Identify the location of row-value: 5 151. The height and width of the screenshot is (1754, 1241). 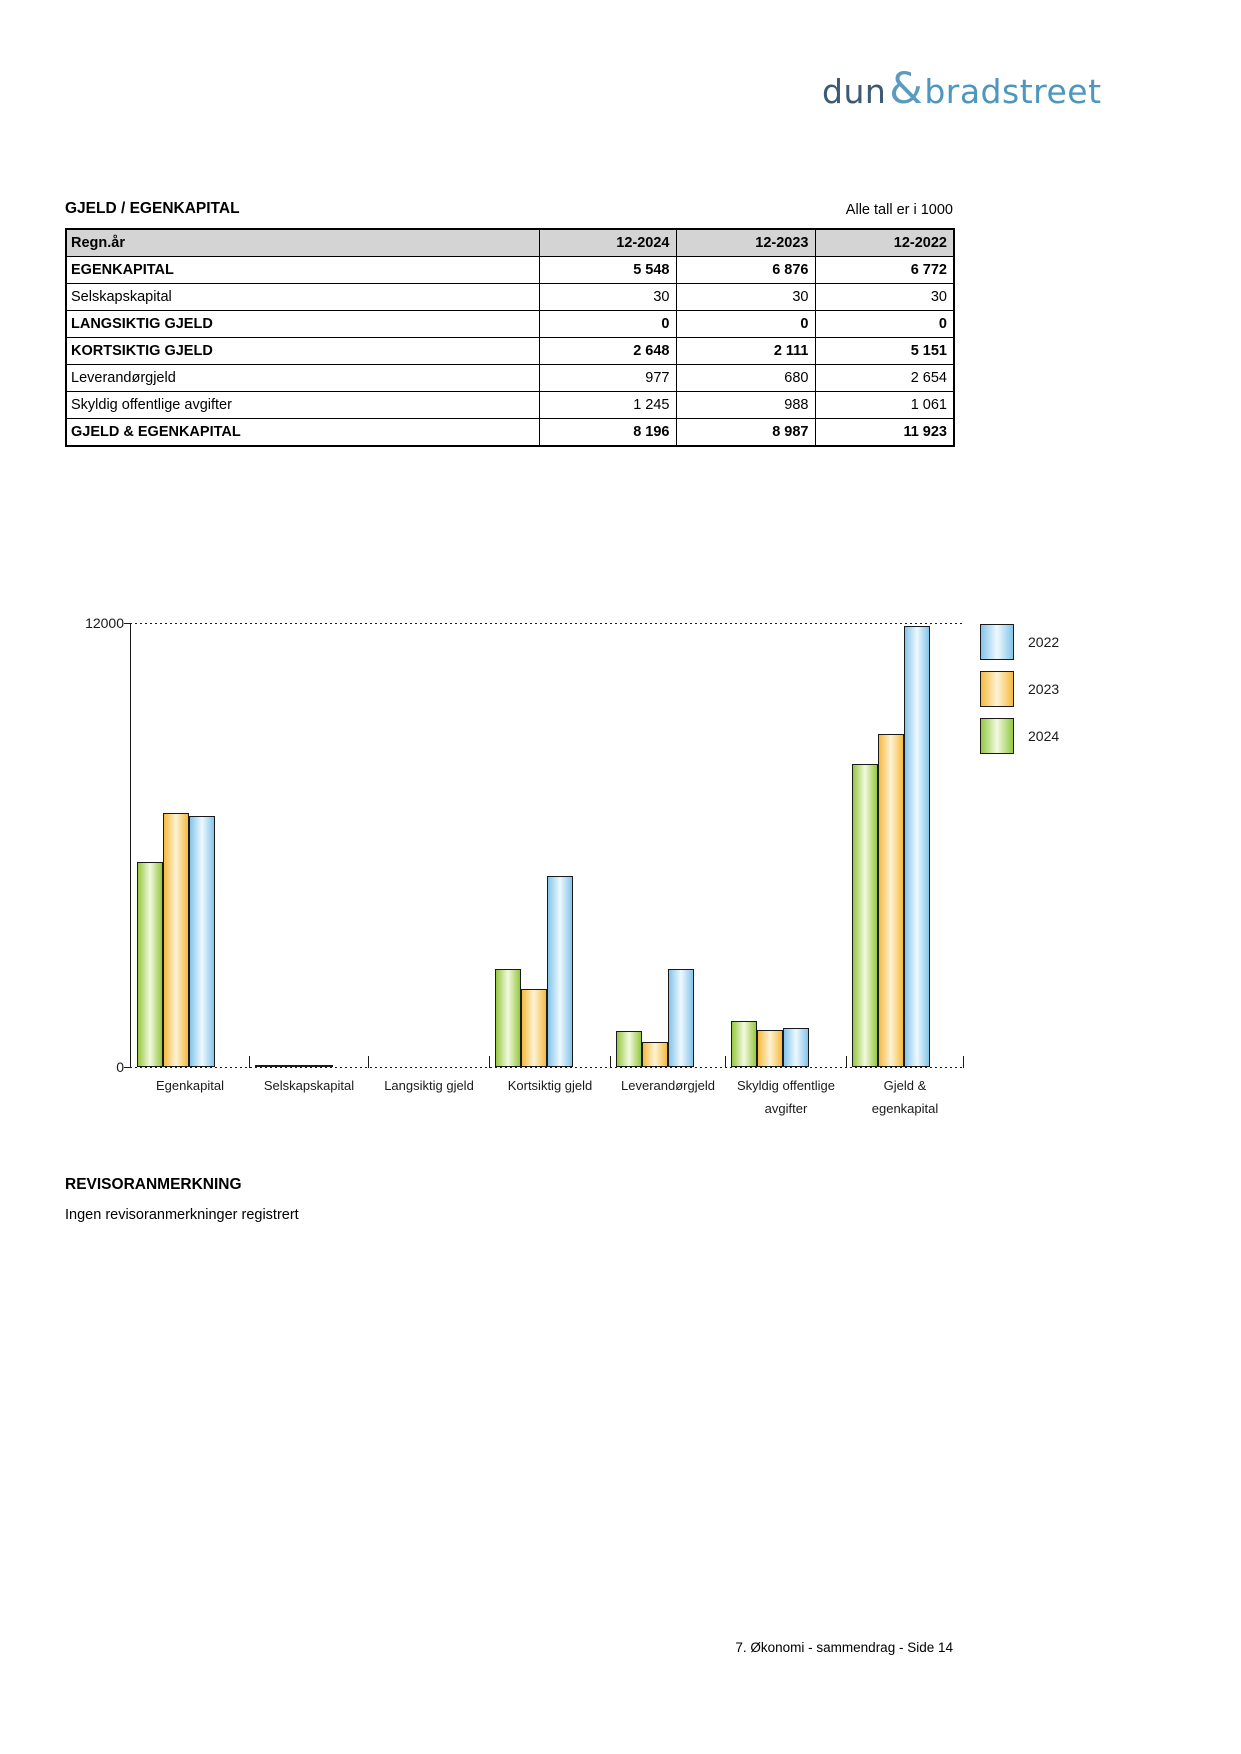
(884, 351).